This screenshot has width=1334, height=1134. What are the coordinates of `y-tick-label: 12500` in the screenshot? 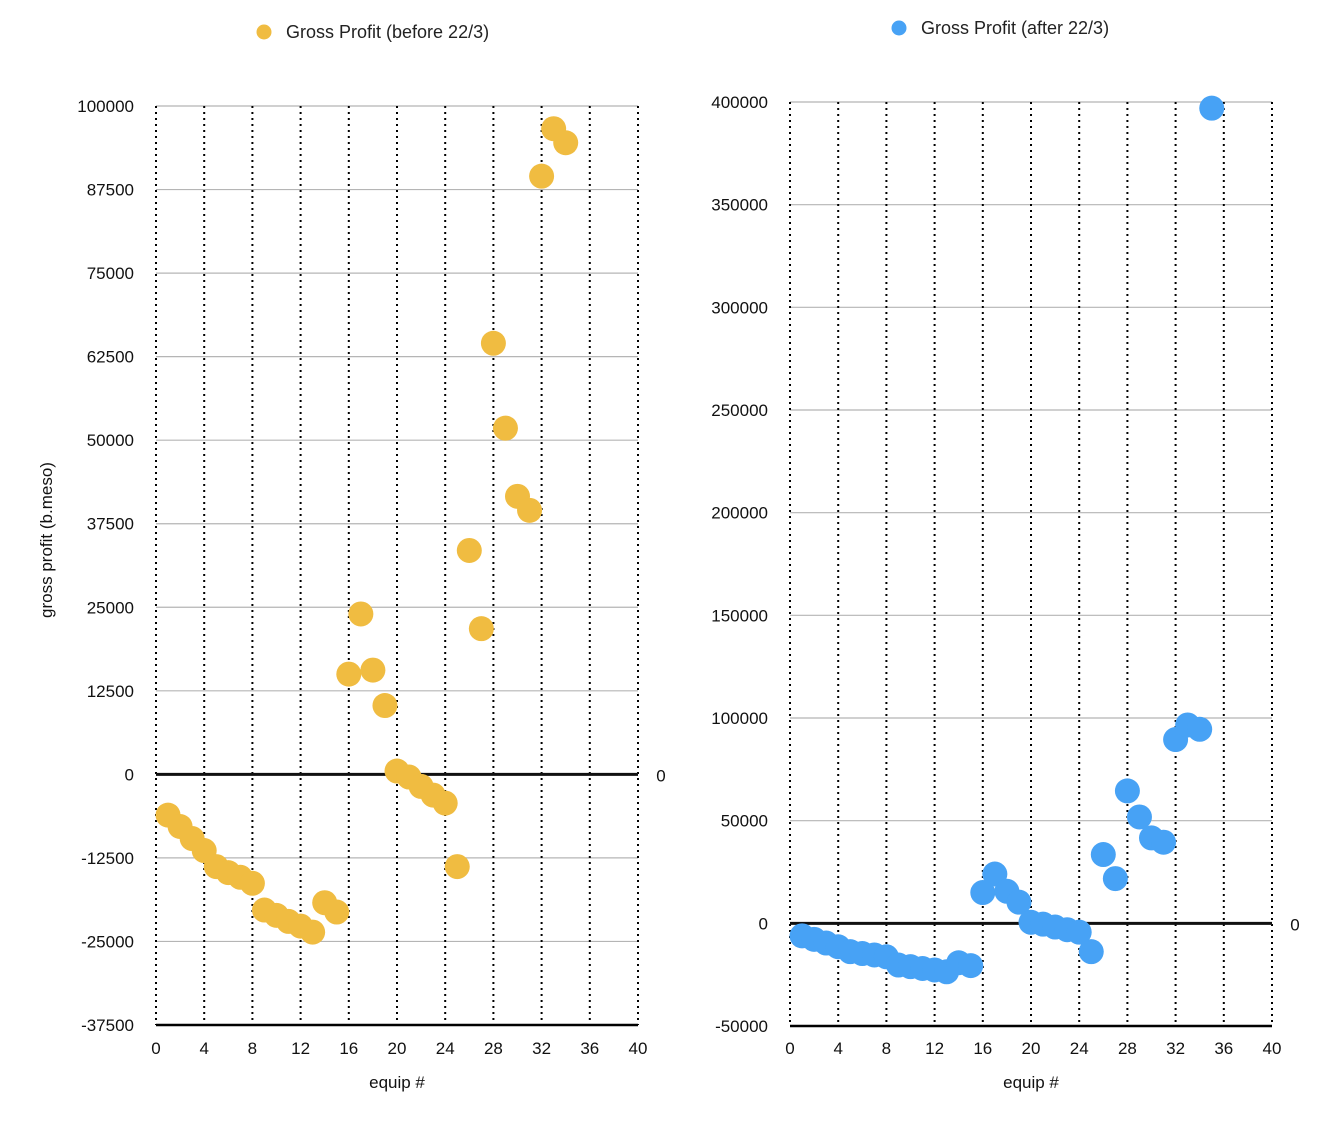 It's located at (110, 691).